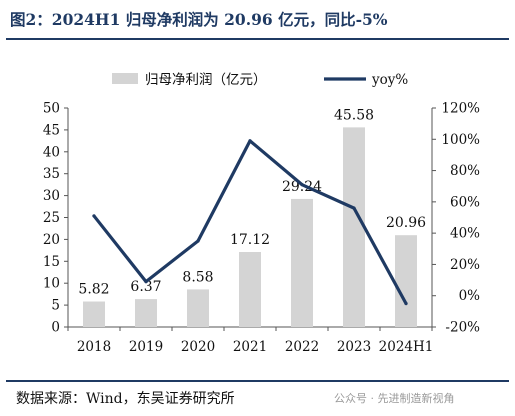 Image resolution: width=515 pixels, height=416 pixels. I want to click on legend-bar-label: 归母净利润（亿元）, so click(206, 79).